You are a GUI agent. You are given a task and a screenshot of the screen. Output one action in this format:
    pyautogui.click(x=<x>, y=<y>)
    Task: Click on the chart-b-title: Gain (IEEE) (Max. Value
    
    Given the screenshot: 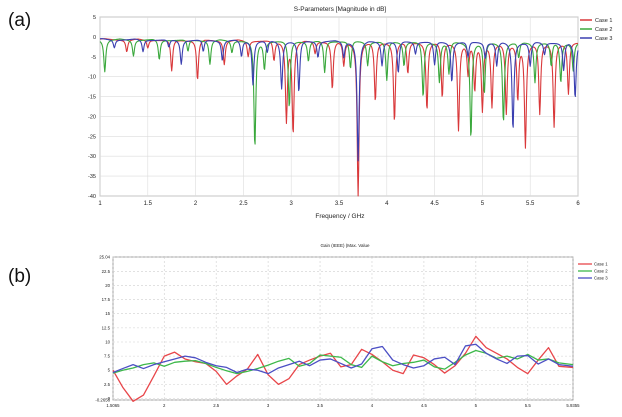 What is the action you would take?
    pyautogui.click(x=345, y=245)
    